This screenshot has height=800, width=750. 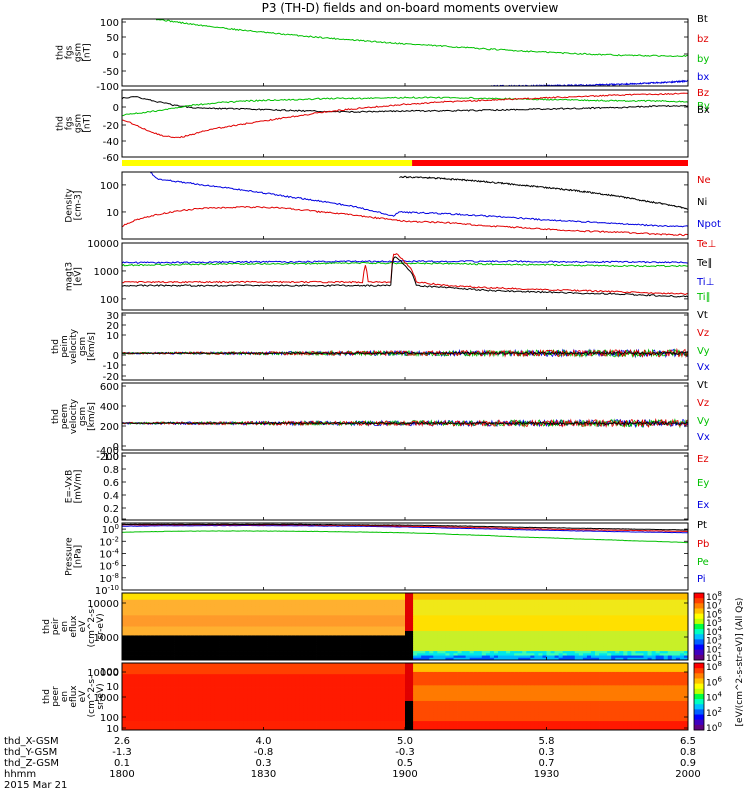 I want to click on series-line-Pt, so click(x=405, y=527).